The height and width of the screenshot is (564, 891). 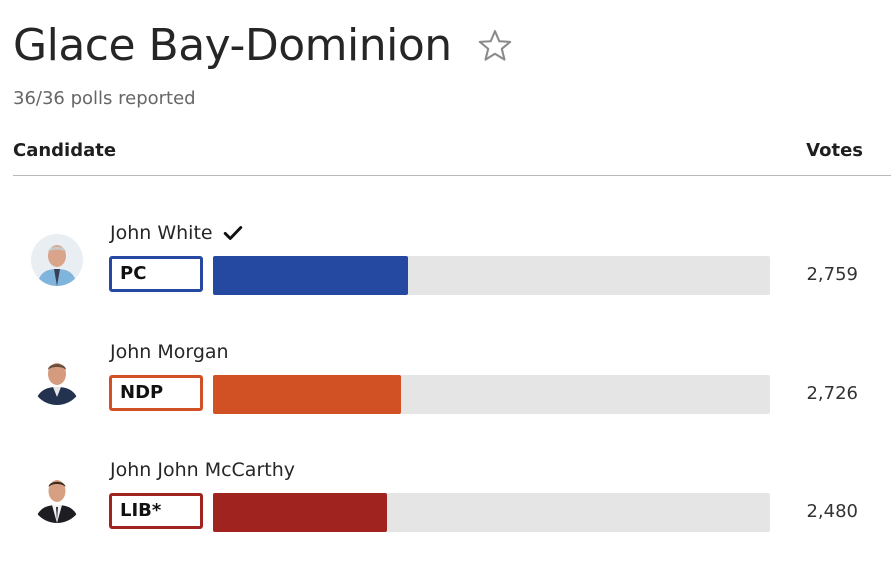 I want to click on polls-reported: 36/36 polls reported, so click(x=104, y=98).